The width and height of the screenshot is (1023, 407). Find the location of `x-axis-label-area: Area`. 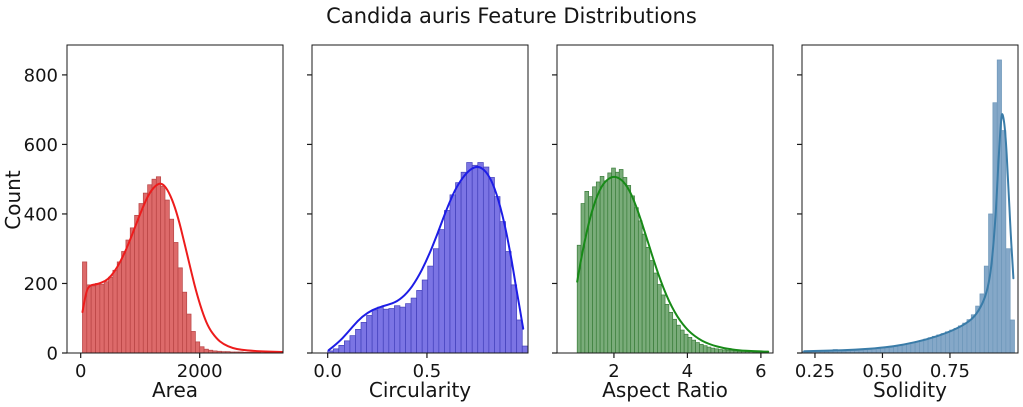

x-axis-label-area: Area is located at coordinates (175, 390).